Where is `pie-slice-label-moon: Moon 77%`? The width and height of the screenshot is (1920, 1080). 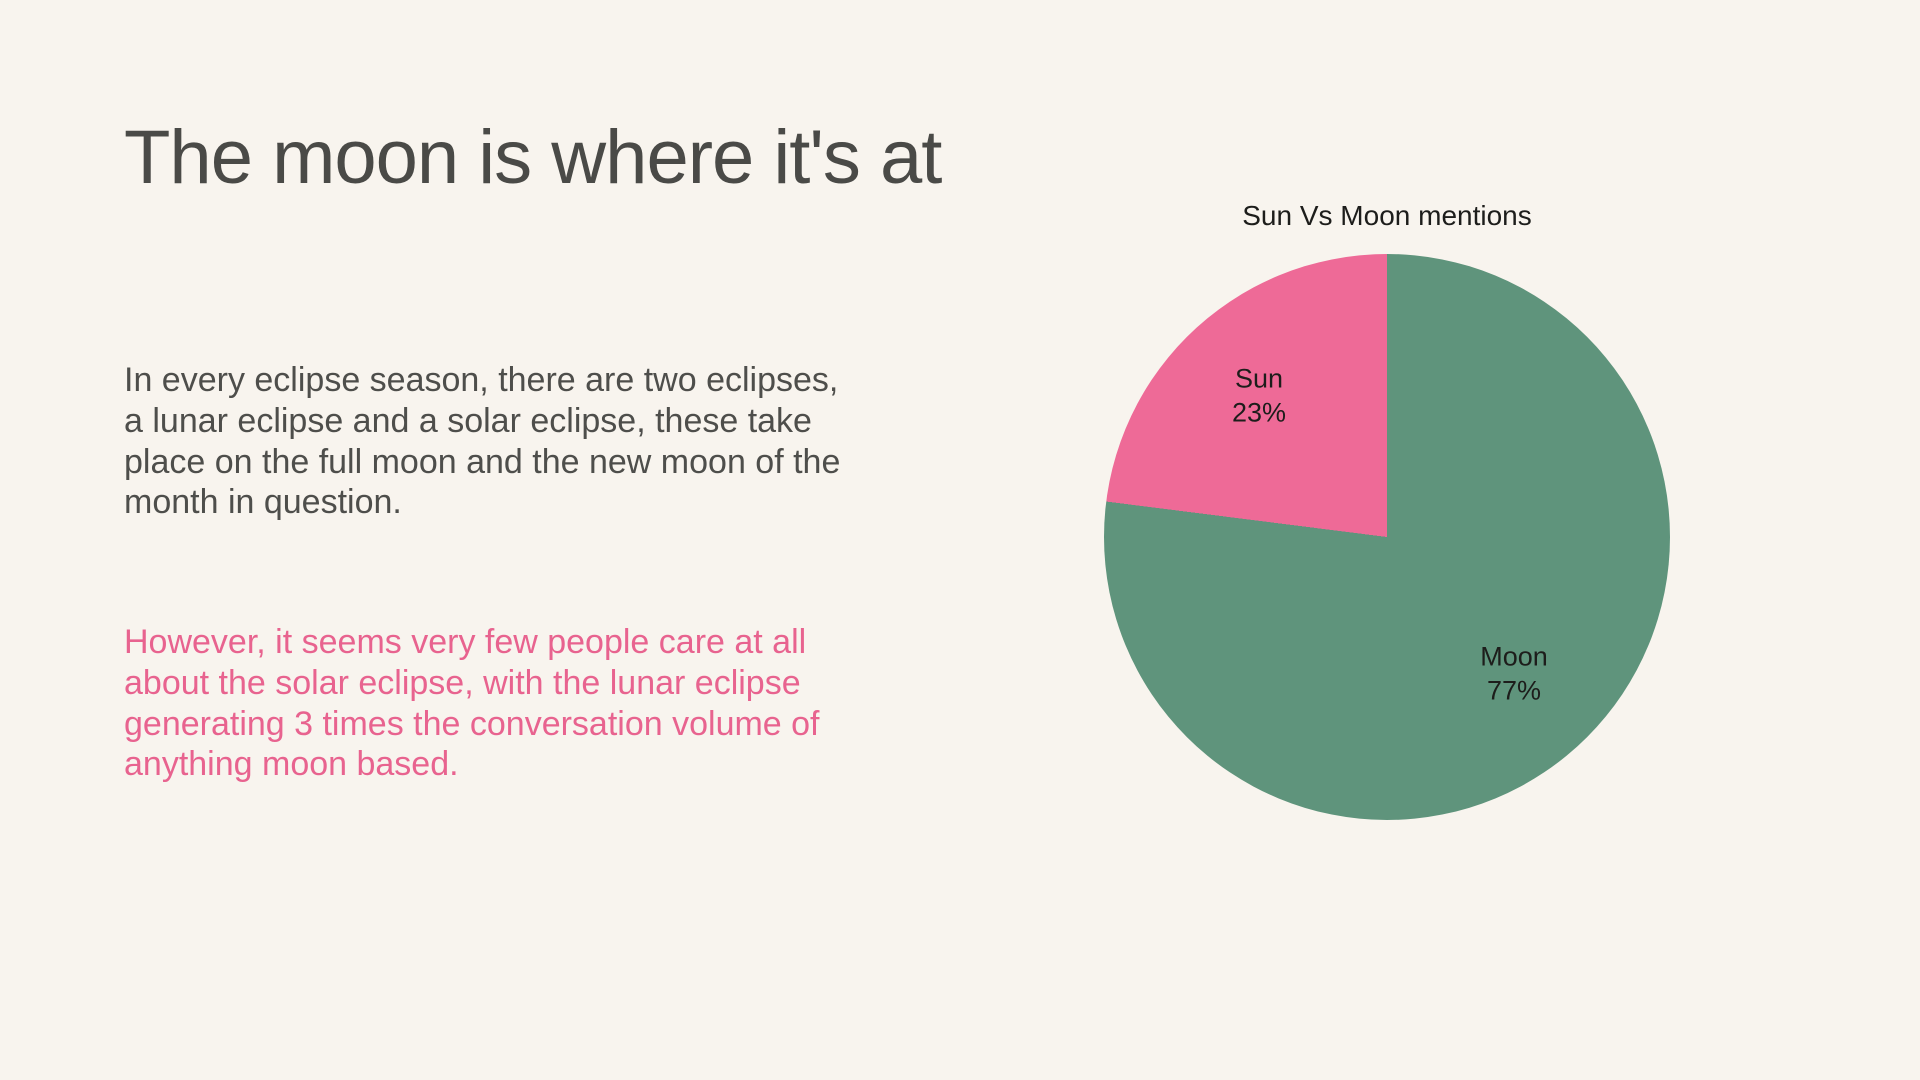 pie-slice-label-moon: Moon 77% is located at coordinates (1514, 674).